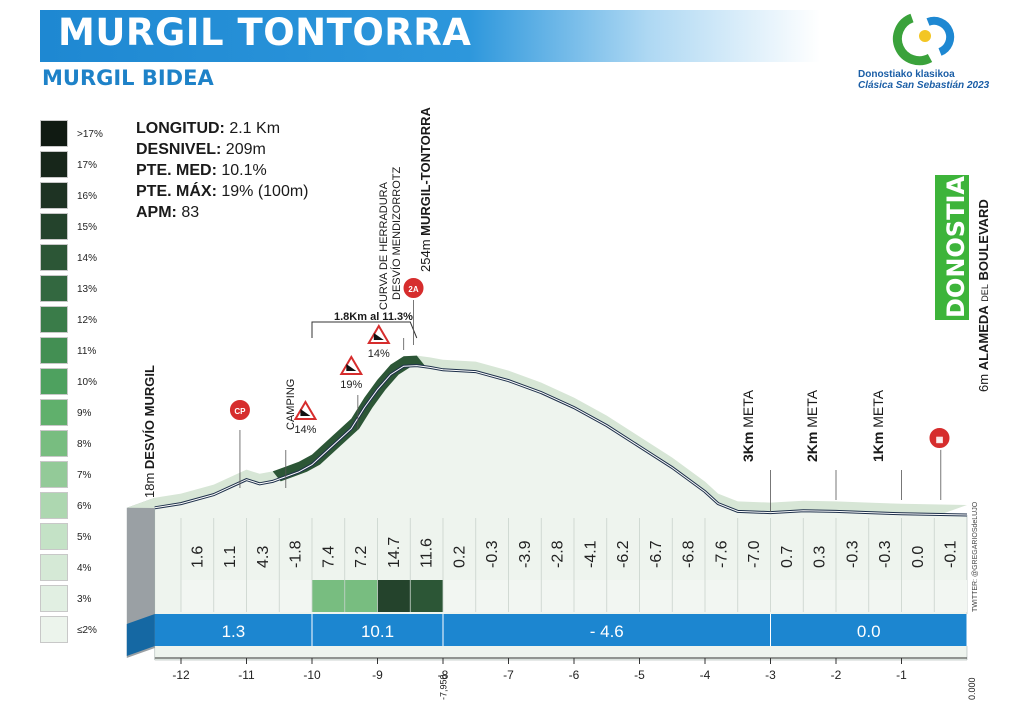 The image size is (1024, 710). I want to click on km-gradient-label: 7.2, so click(361, 557).